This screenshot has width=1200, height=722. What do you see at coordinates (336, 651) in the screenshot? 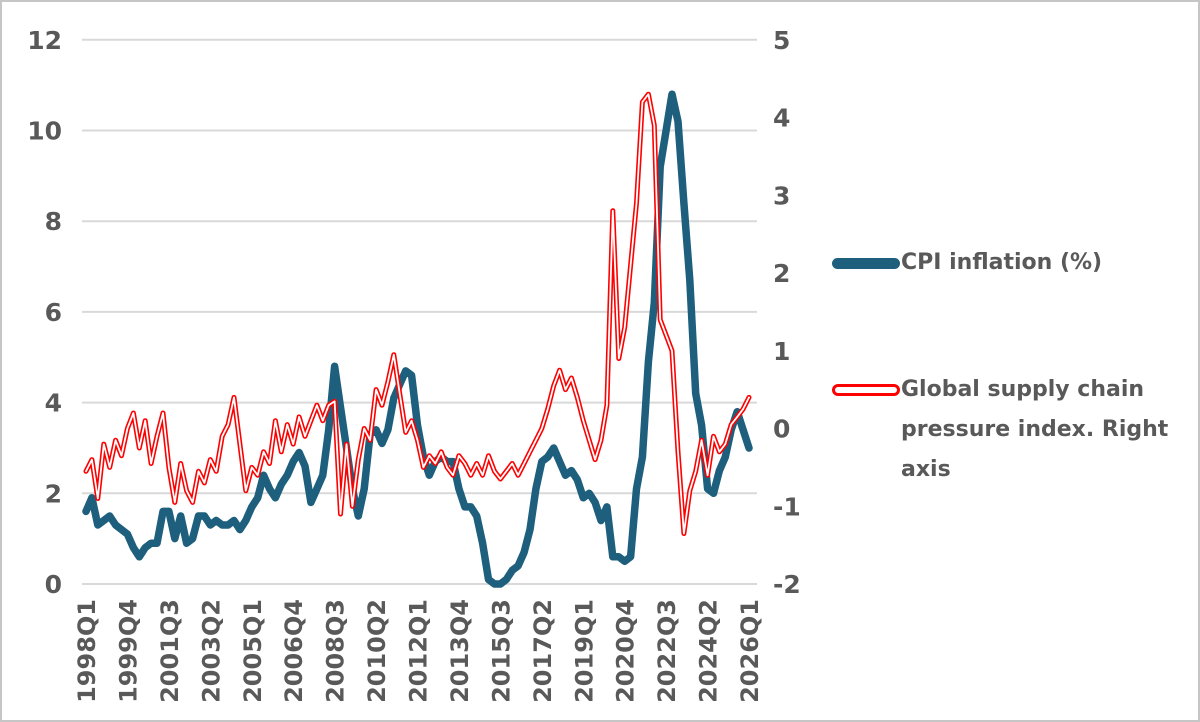
I see `x-axis-tick-label: 2008Q3` at bounding box center [336, 651].